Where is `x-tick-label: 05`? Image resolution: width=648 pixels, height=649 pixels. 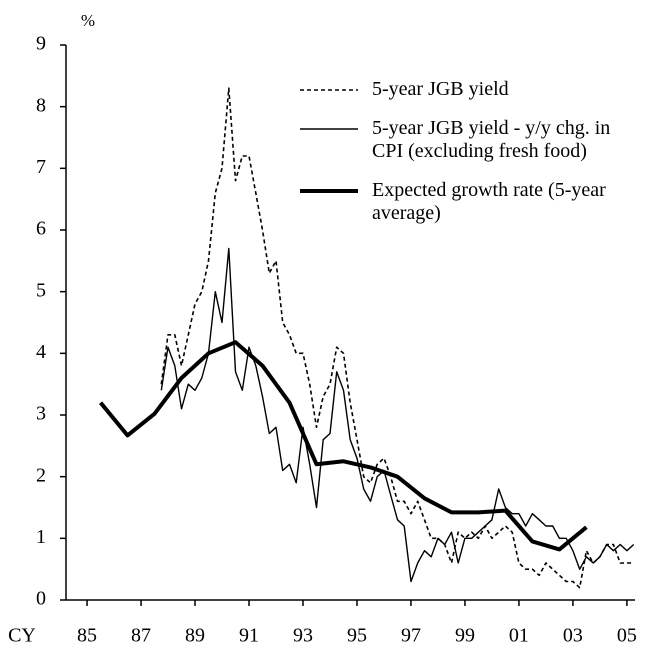
x-tick-label: 05 is located at coordinates (627, 636).